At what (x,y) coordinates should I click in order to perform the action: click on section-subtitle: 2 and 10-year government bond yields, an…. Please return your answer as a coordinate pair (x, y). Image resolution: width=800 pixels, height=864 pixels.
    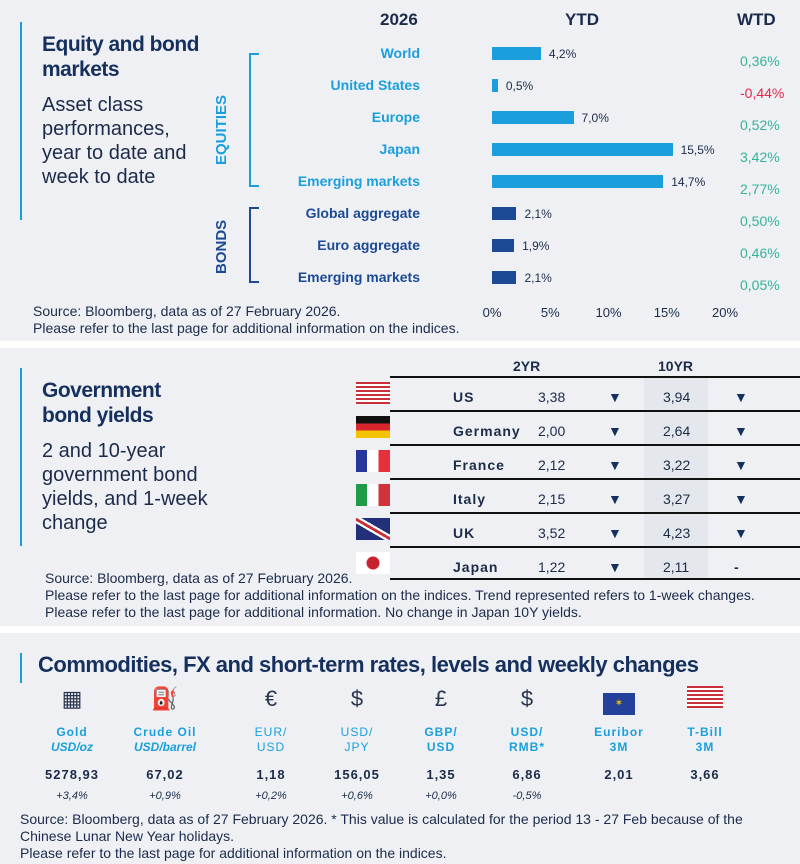
    Looking at the image, I should click on (125, 487).